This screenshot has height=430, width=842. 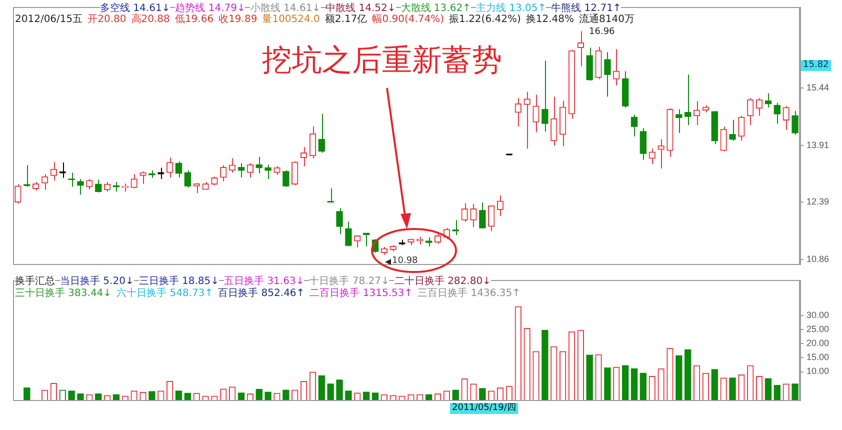 I want to click on annotation: 额2.17亿, so click(x=346, y=19).